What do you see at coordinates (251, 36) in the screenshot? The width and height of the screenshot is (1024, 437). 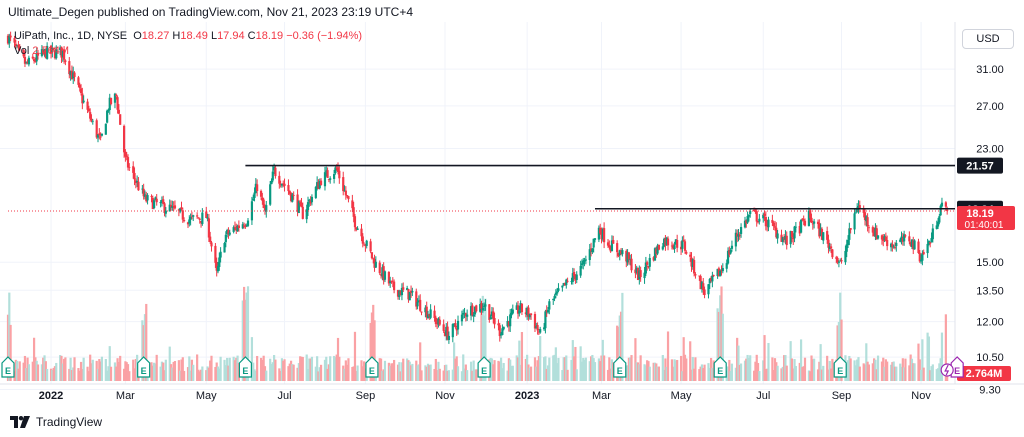 I see `close-label: C` at bounding box center [251, 36].